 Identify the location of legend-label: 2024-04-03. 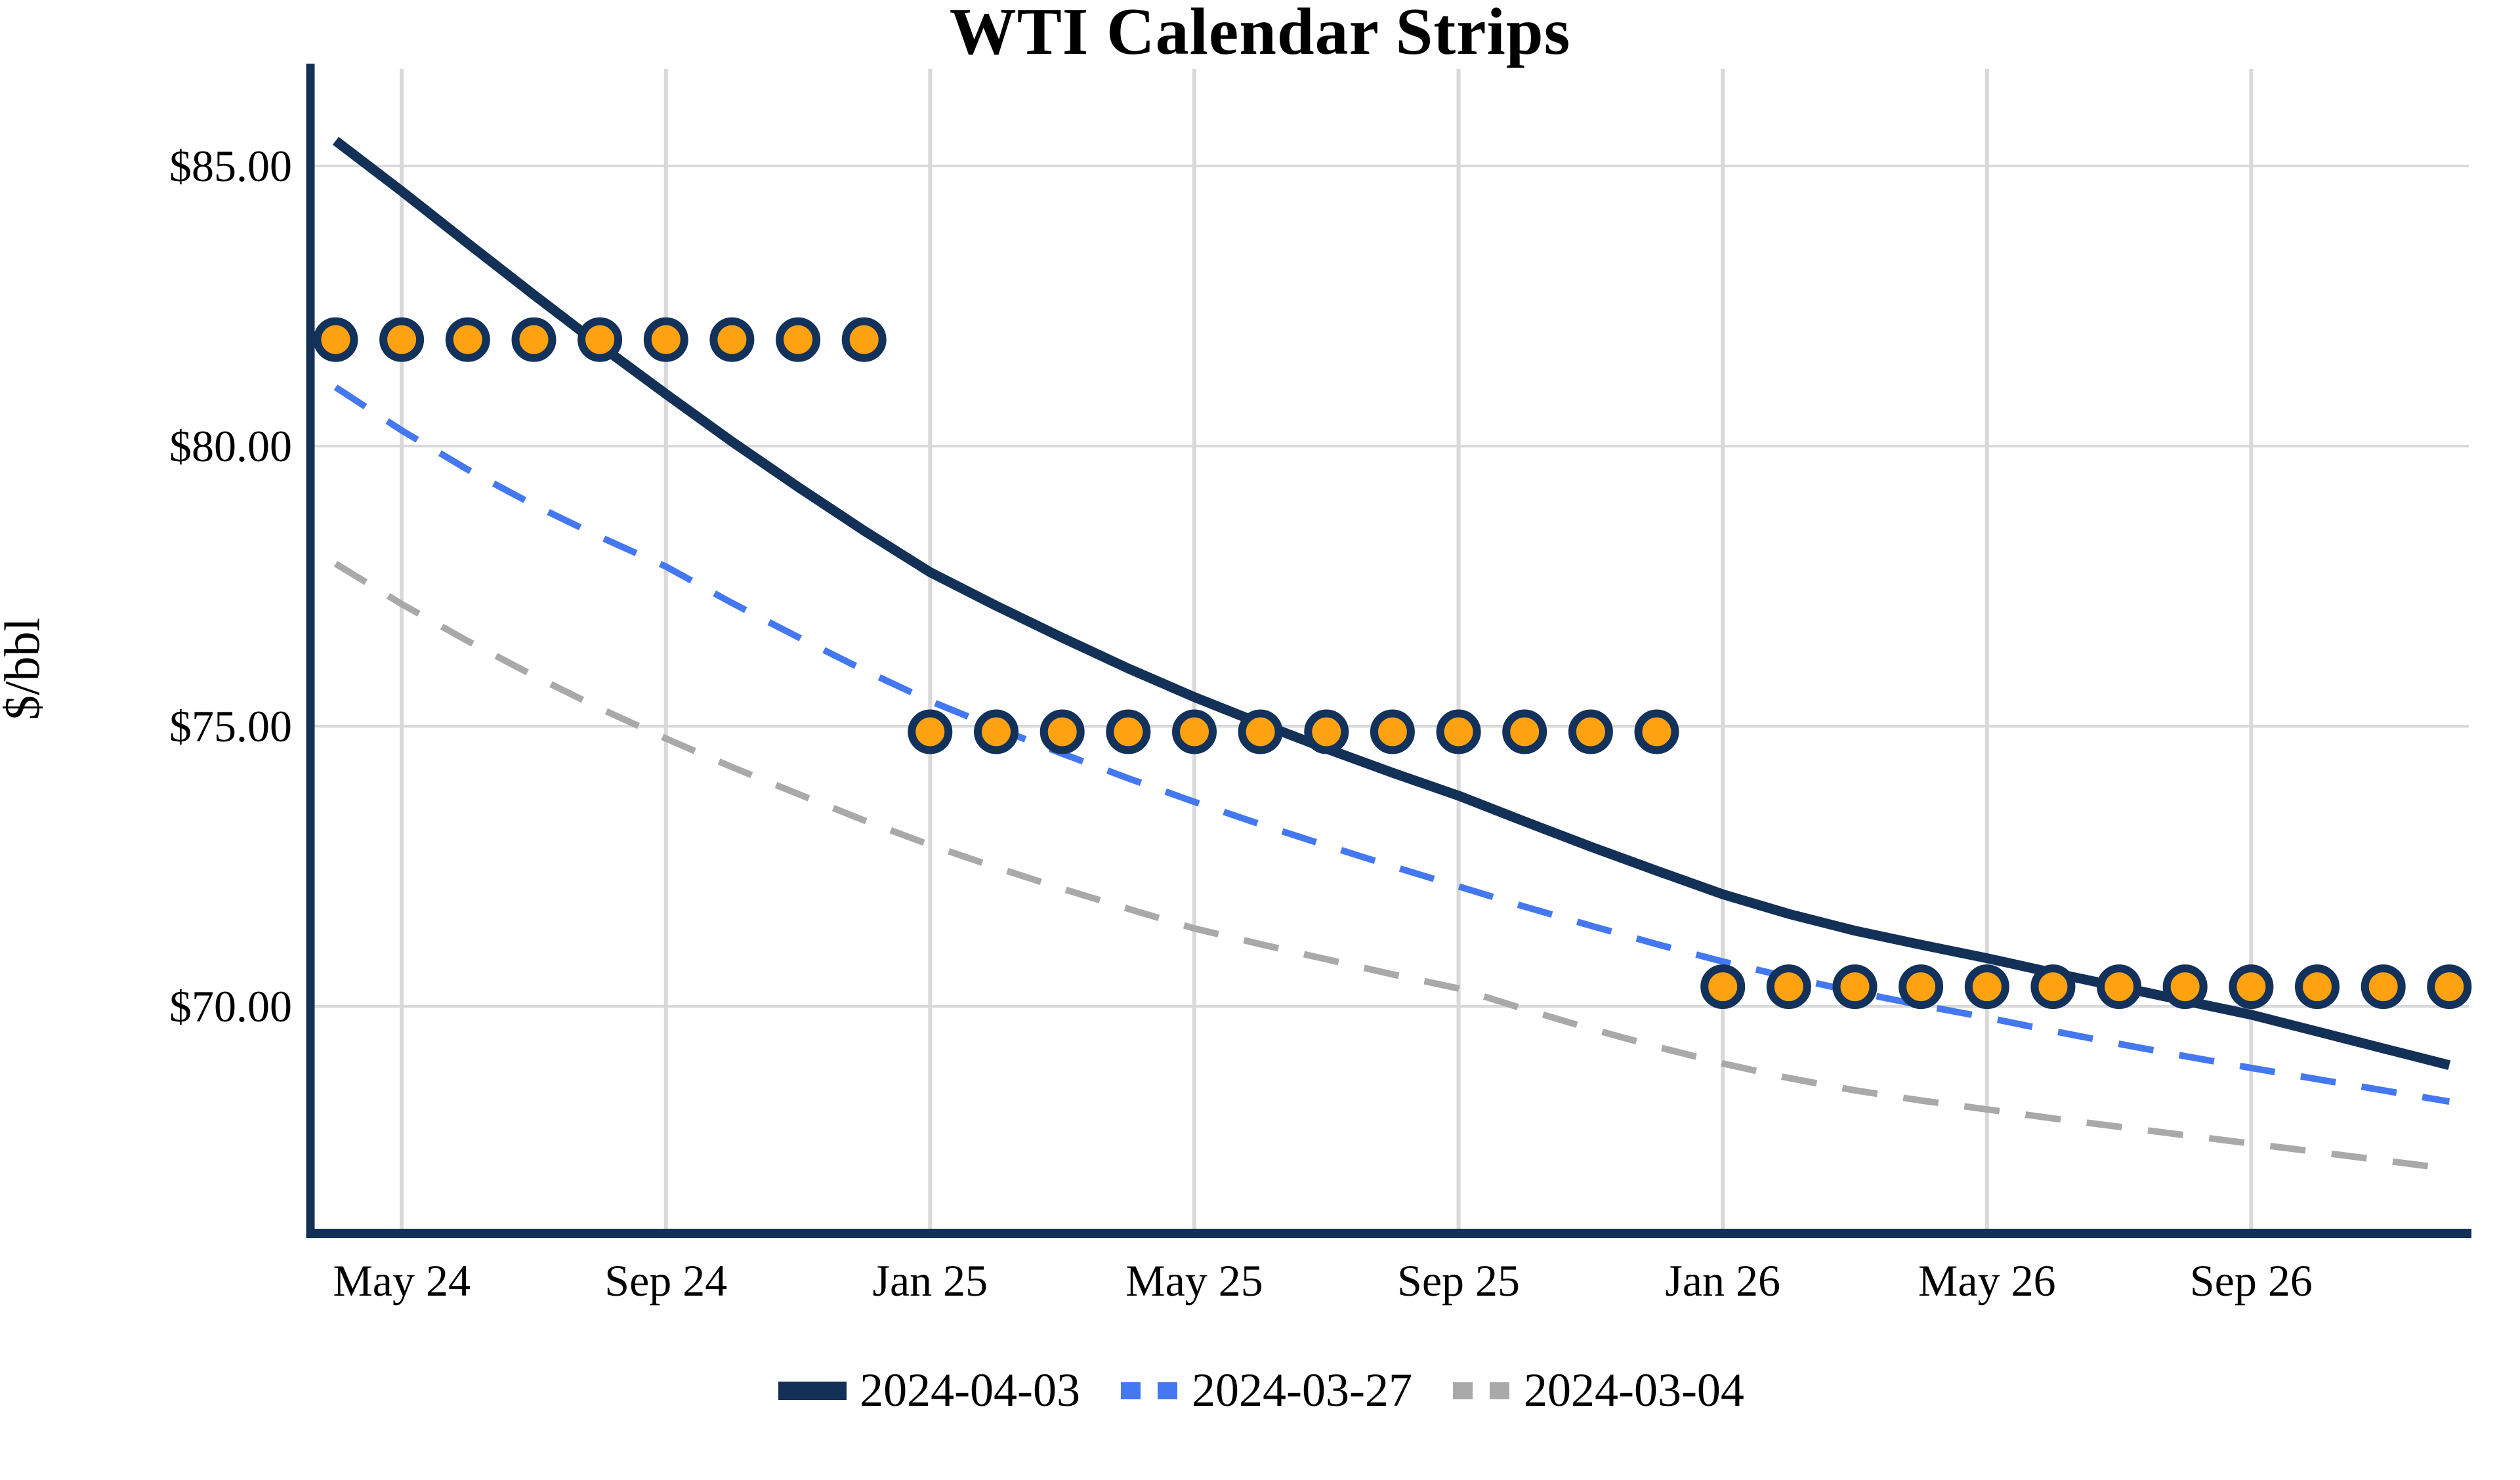
(970, 1390).